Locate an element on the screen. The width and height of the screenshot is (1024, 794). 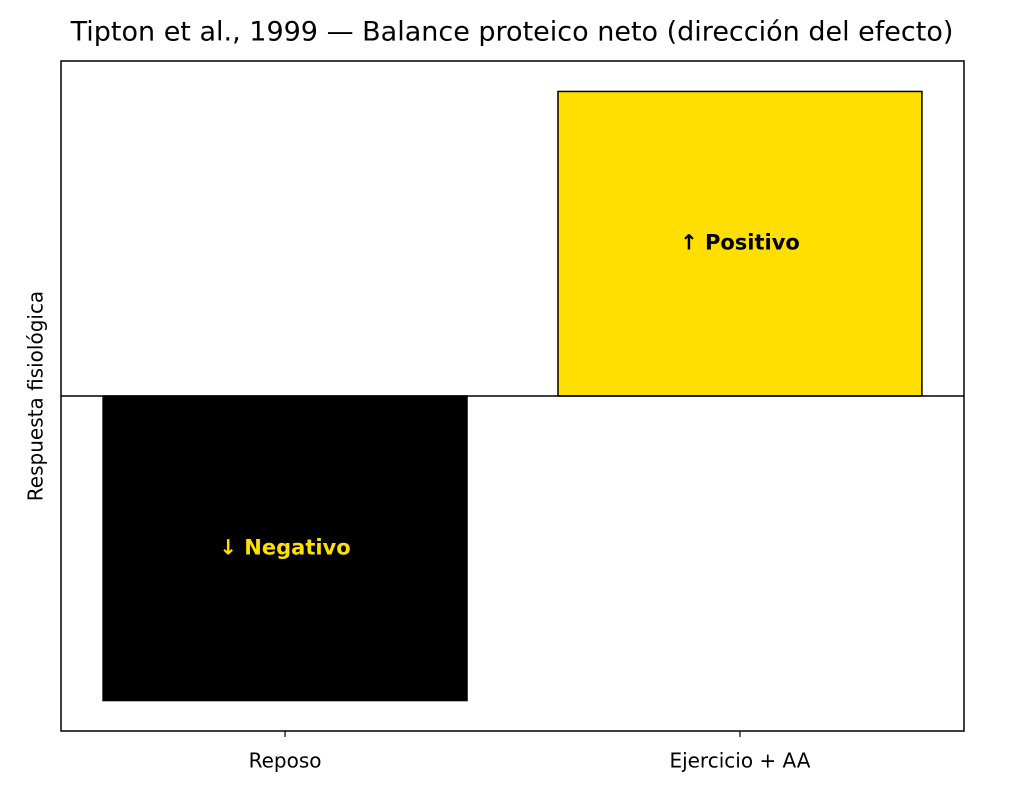
x-tick-label: Reposo is located at coordinates (285, 761).